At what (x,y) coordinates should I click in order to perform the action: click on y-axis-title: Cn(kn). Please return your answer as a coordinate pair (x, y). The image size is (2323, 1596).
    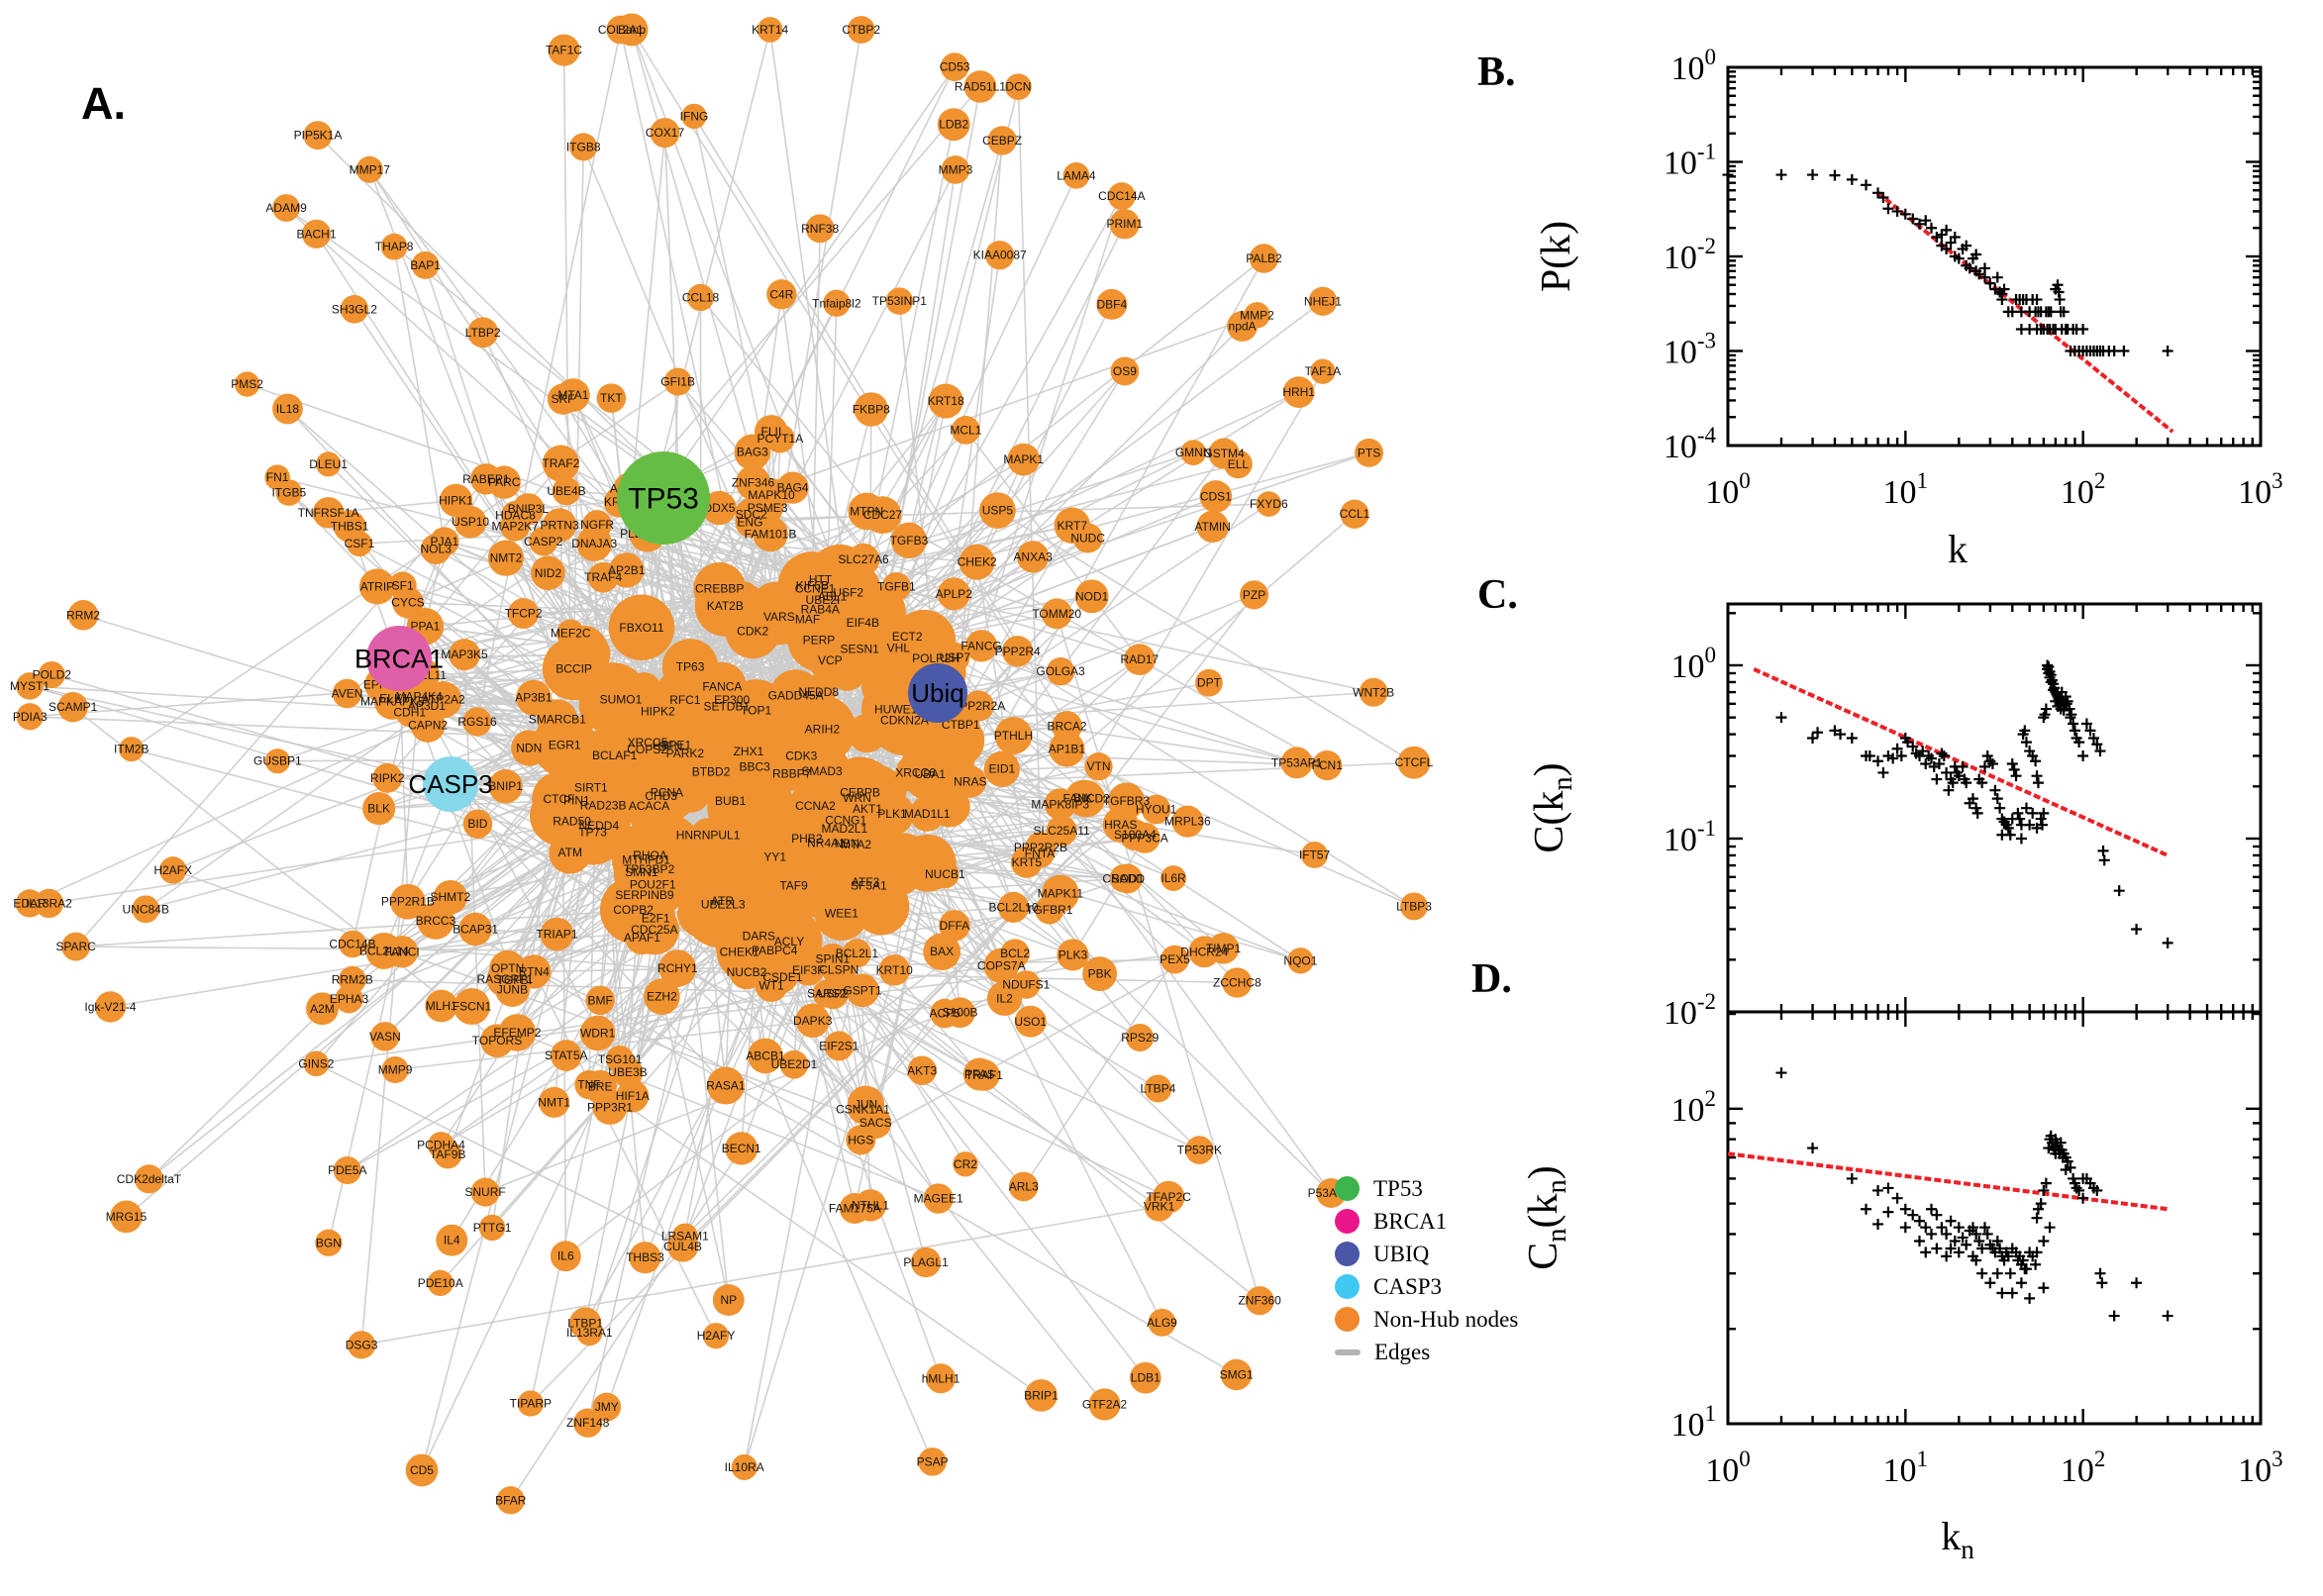
    Looking at the image, I should click on (1546, 1217).